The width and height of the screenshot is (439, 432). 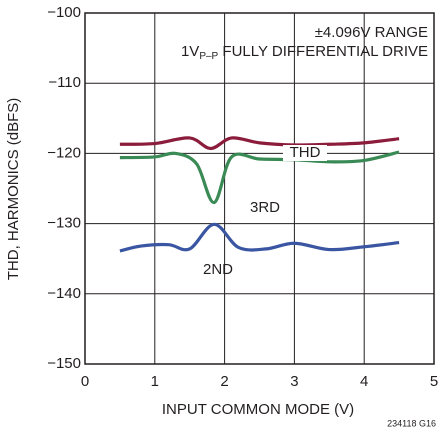 I want to click on y-tick-label: −130, so click(x=64, y=223).